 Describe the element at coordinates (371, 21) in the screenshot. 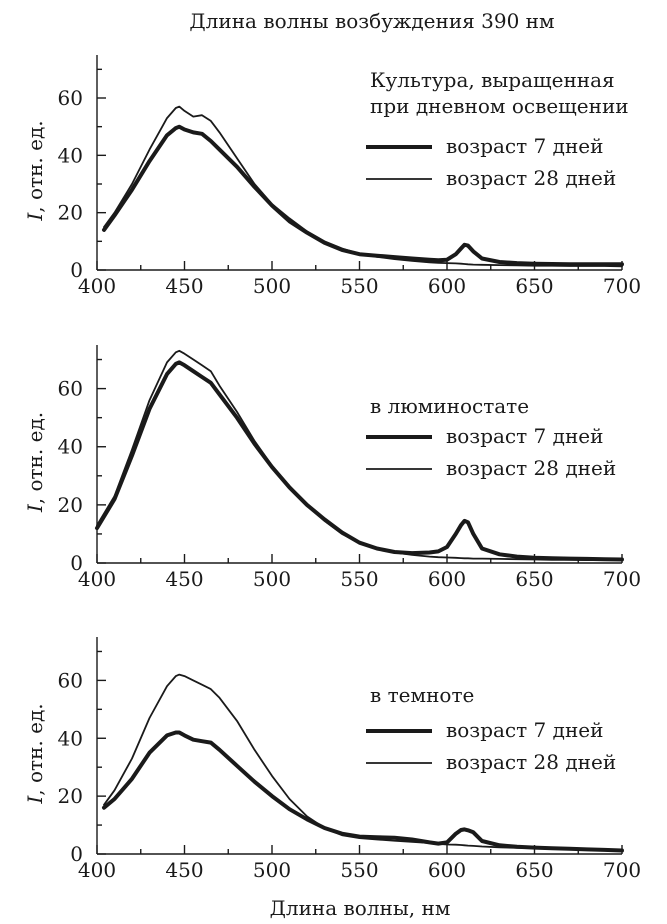

I see `figure-title: Длина волны возбуждения 390 нм` at that location.